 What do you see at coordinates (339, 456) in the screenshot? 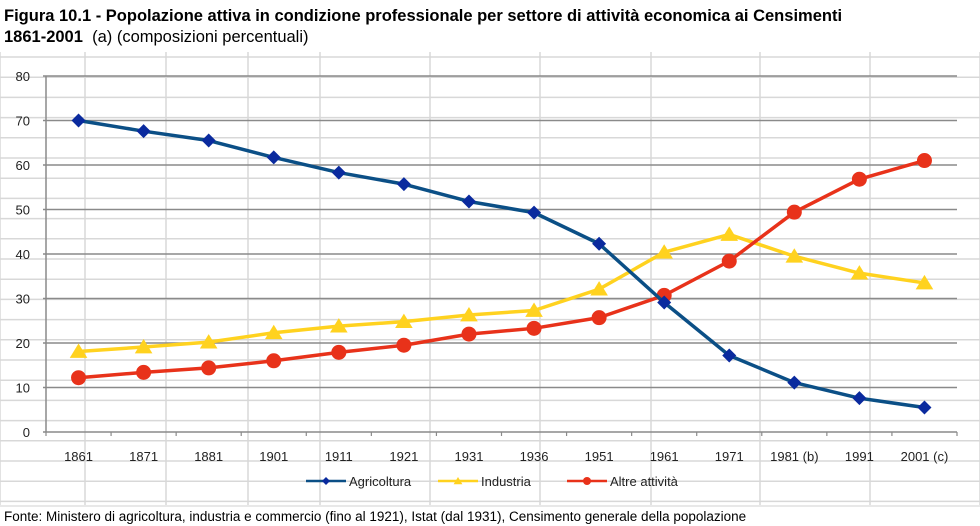
I see `x-tick-label: 1911` at bounding box center [339, 456].